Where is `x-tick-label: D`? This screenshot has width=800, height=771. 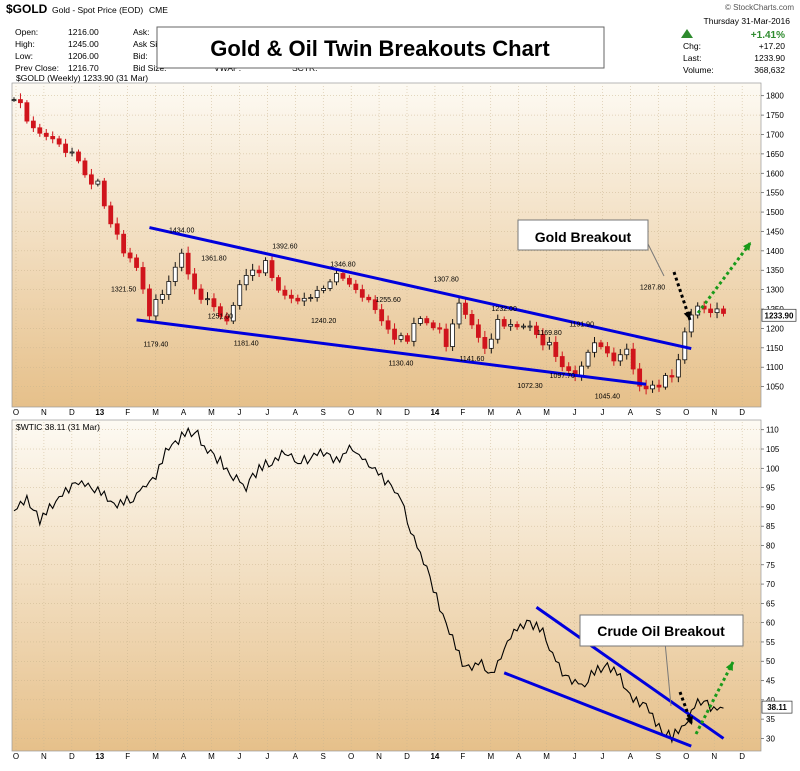
x-tick-label: D is located at coordinates (742, 756).